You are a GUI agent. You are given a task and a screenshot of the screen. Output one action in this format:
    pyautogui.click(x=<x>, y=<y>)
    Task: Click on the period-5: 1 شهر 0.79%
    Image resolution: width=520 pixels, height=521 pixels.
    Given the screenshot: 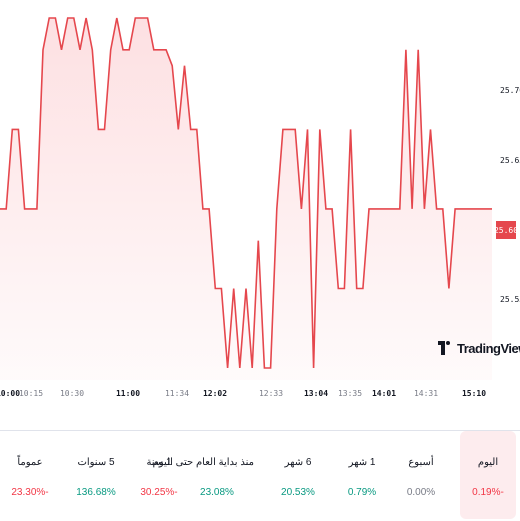 What is the action you would take?
    pyautogui.click(x=362, y=475)
    